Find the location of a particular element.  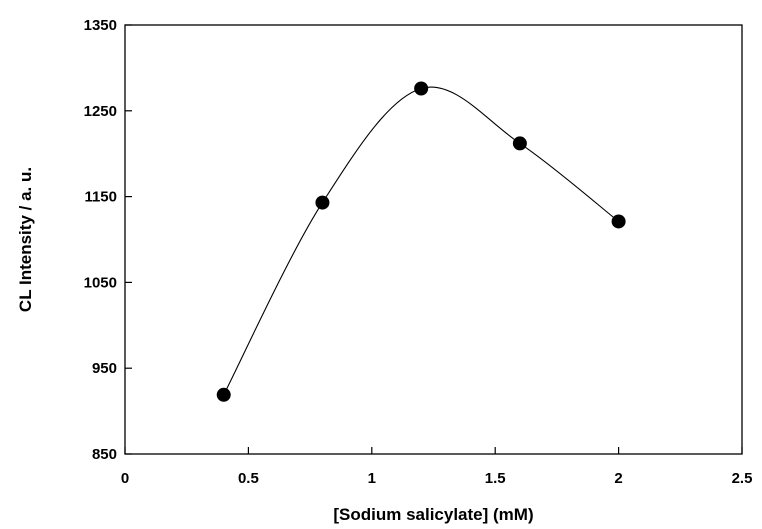

x-axis-title: [Sodium salicylate] (mM) is located at coordinates (433, 514).